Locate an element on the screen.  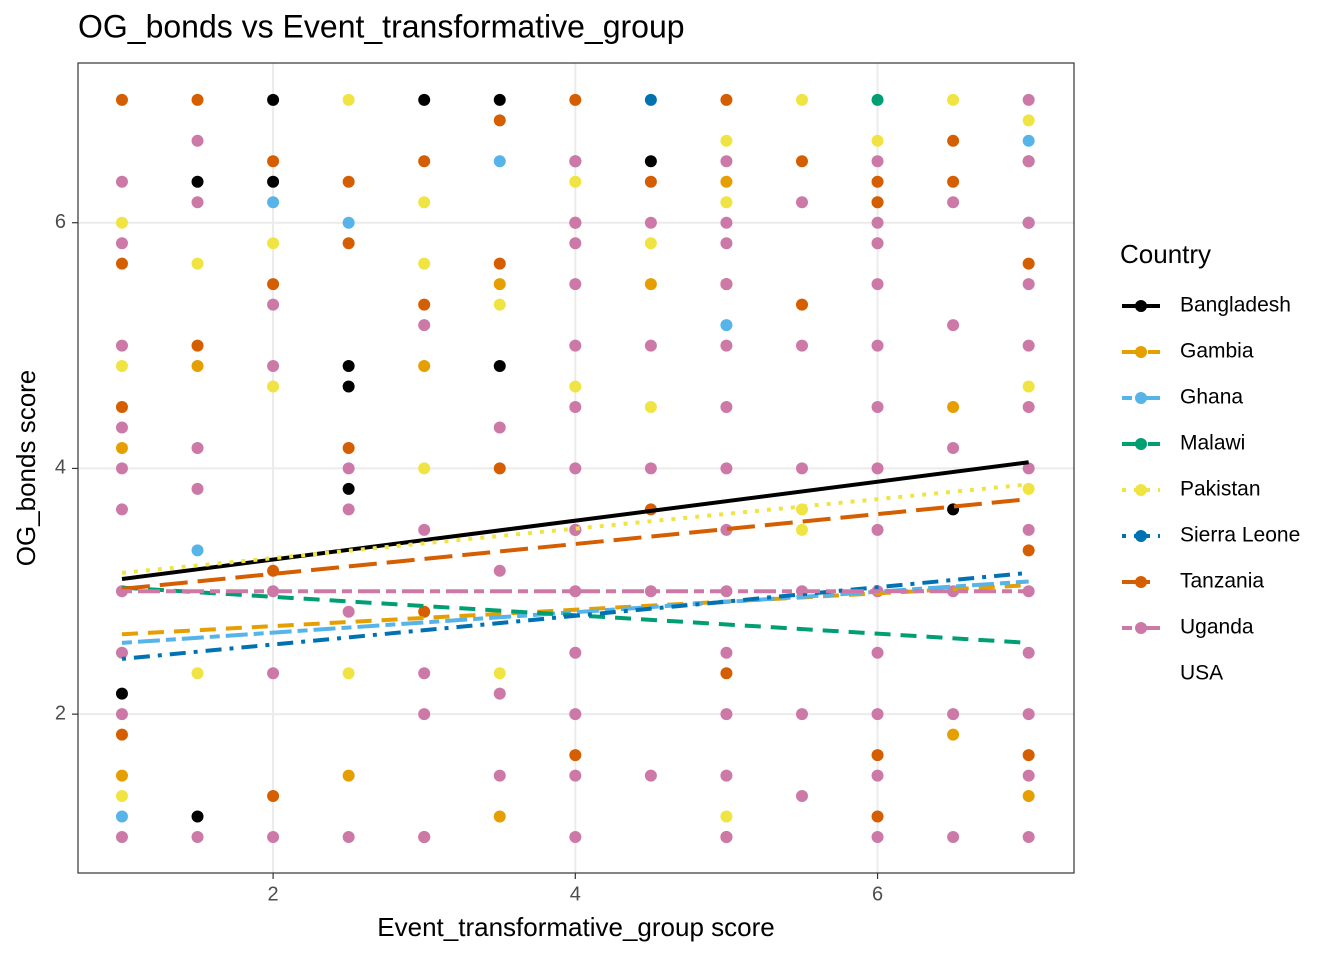
legend-label: Tanzania is located at coordinates (1222, 581).